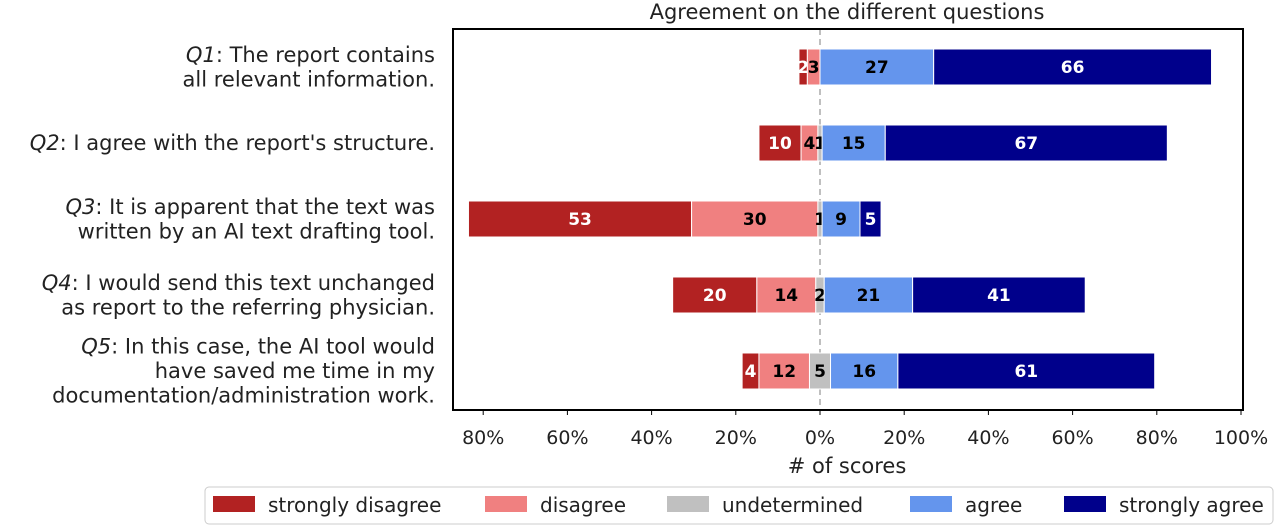 This screenshot has width=1280, height=528. I want to click on chart-title: Agreement on the different questions, so click(847, 12).